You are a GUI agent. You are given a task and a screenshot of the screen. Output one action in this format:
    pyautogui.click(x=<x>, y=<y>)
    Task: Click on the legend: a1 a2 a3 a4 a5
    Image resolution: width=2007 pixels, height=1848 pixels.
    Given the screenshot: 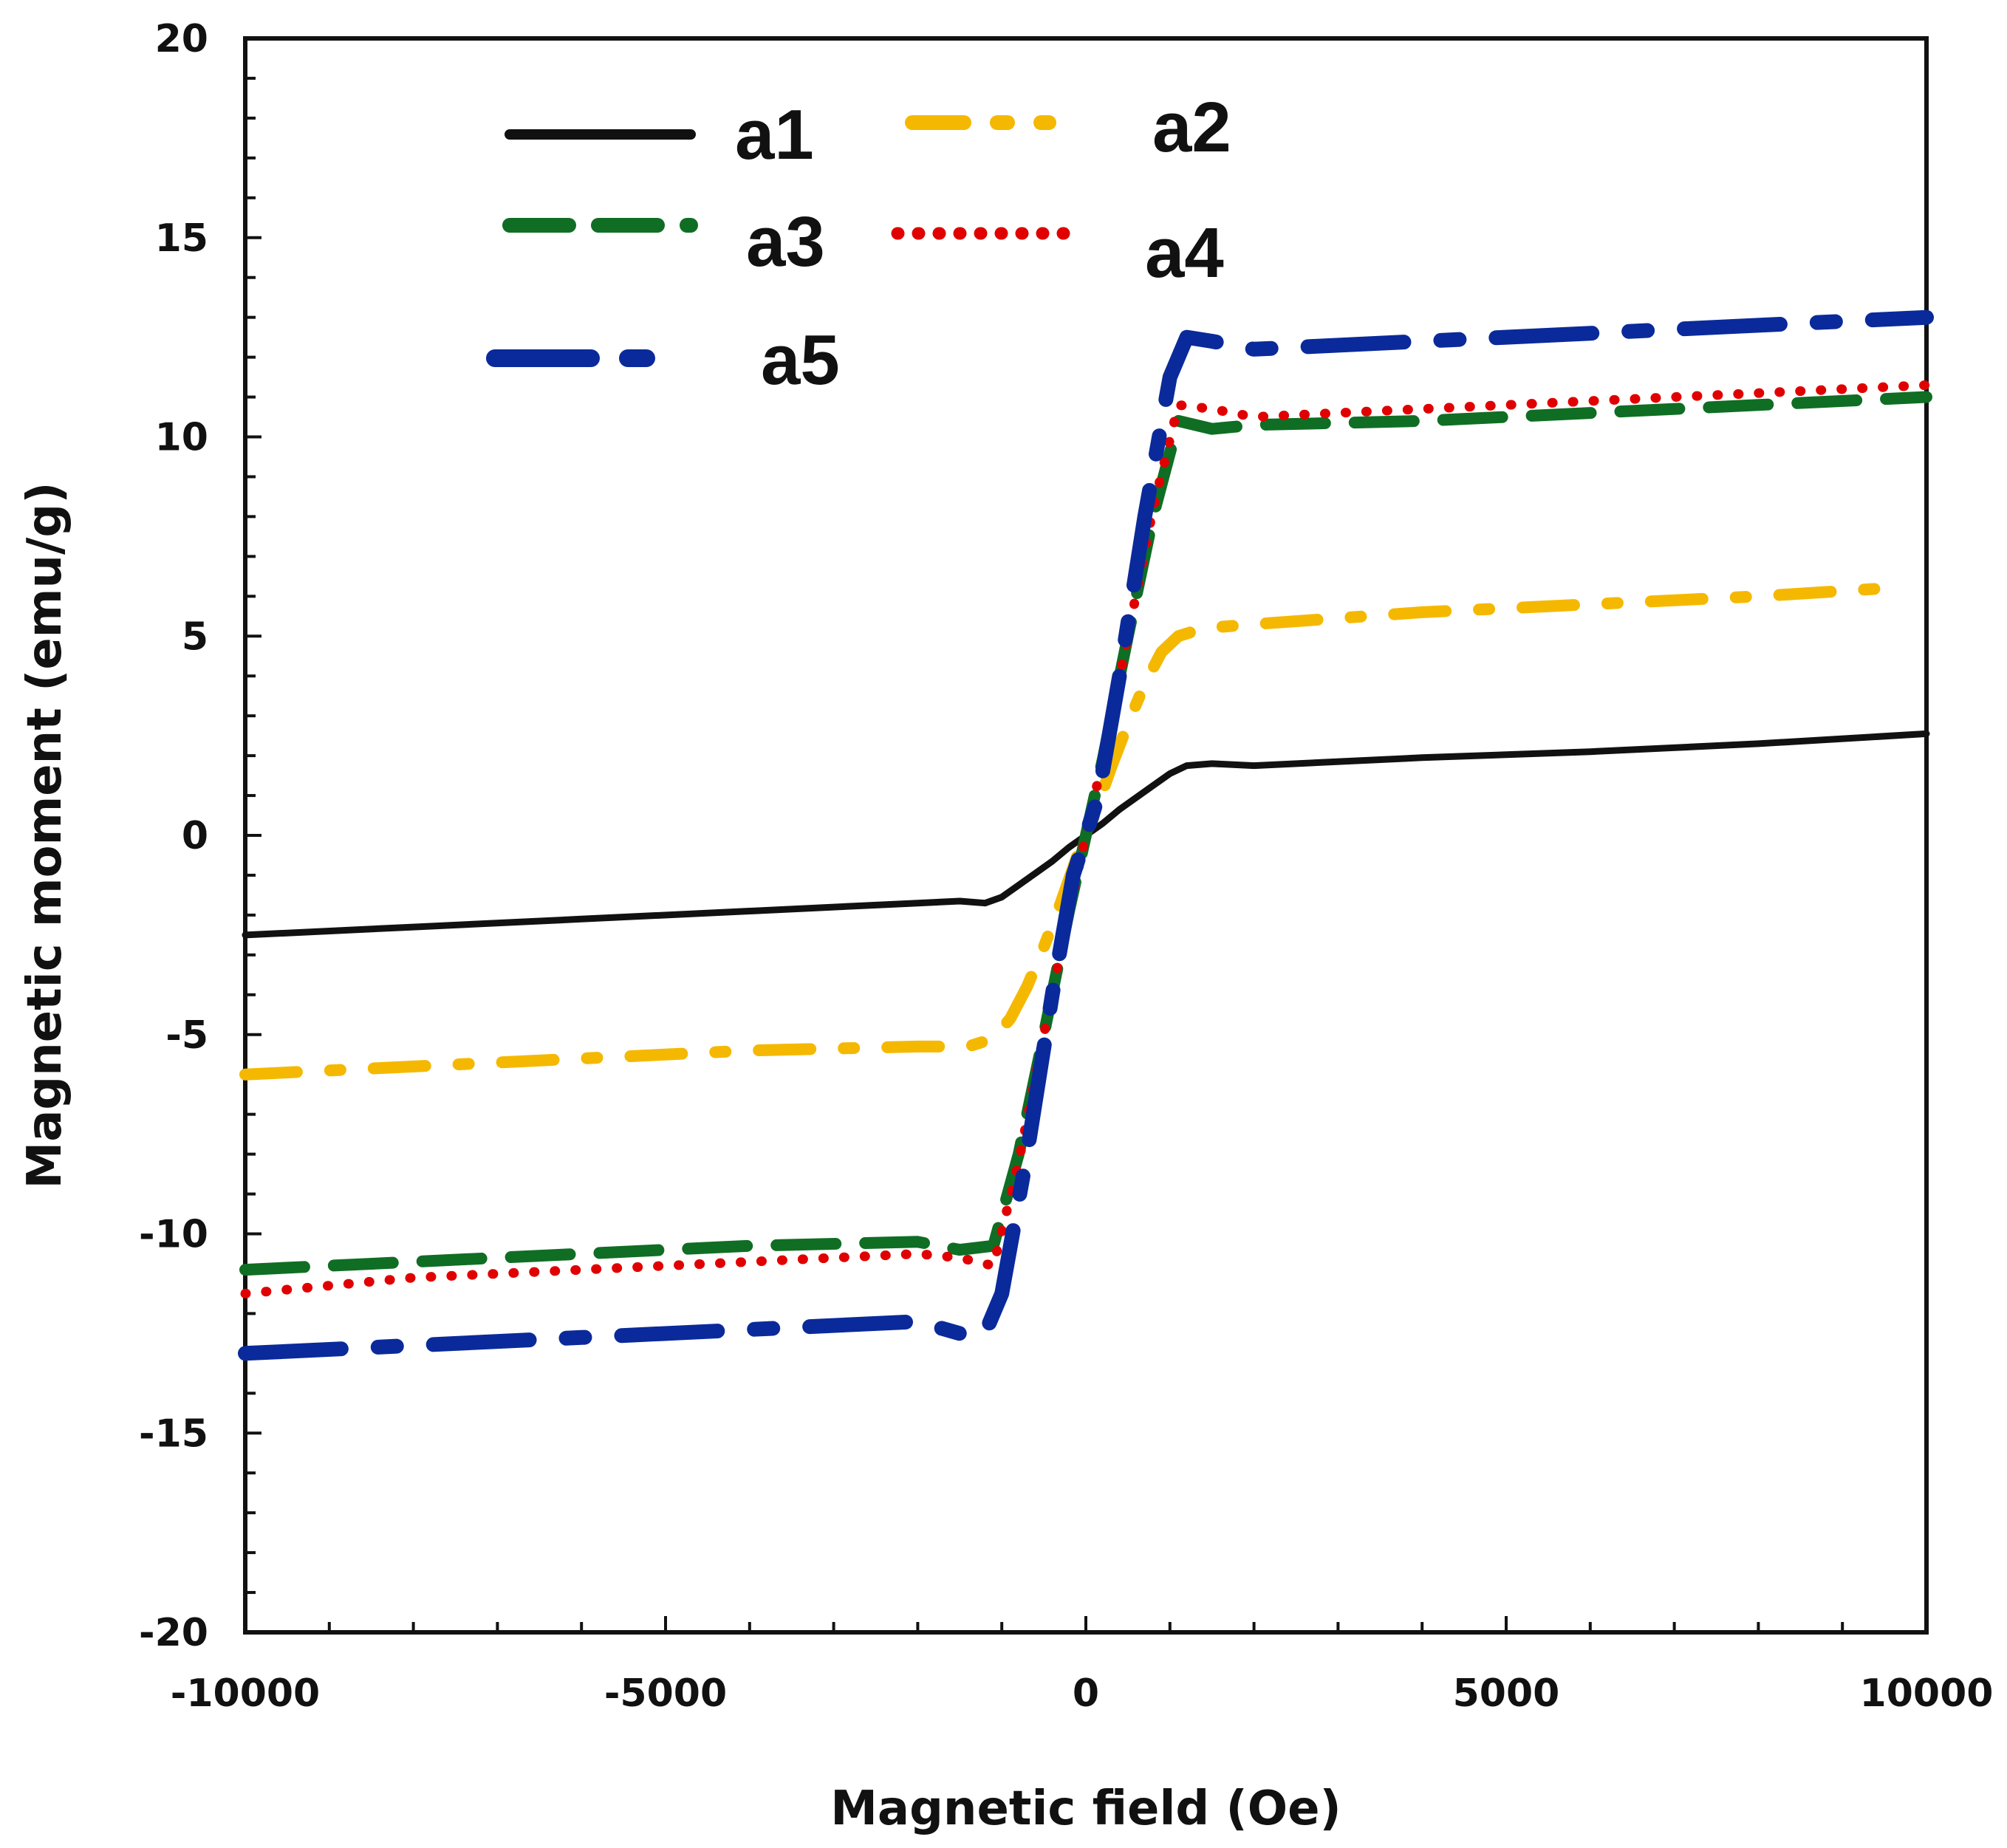 What is the action you would take?
    pyautogui.click(x=859, y=244)
    